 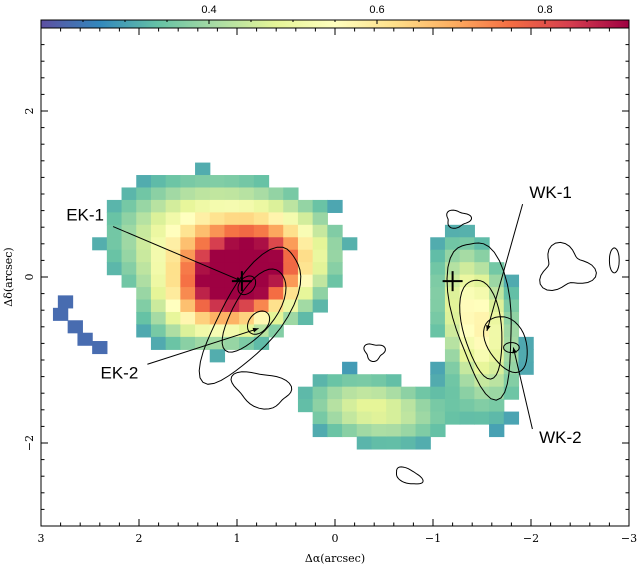 What do you see at coordinates (544, 10) in the screenshot?
I see `colorbar-tick-label: 0.8` at bounding box center [544, 10].